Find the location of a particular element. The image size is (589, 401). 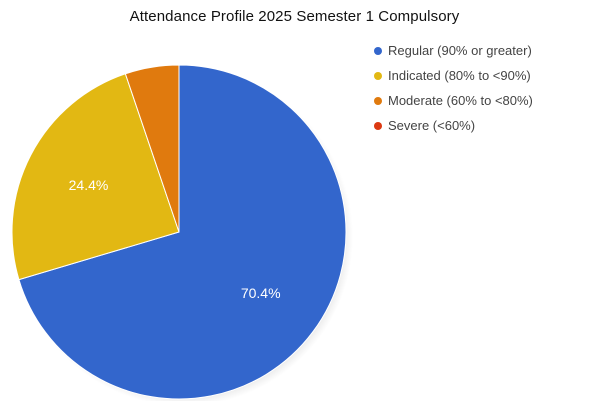

legend-label: Regular (90% or greater) is located at coordinates (460, 50).